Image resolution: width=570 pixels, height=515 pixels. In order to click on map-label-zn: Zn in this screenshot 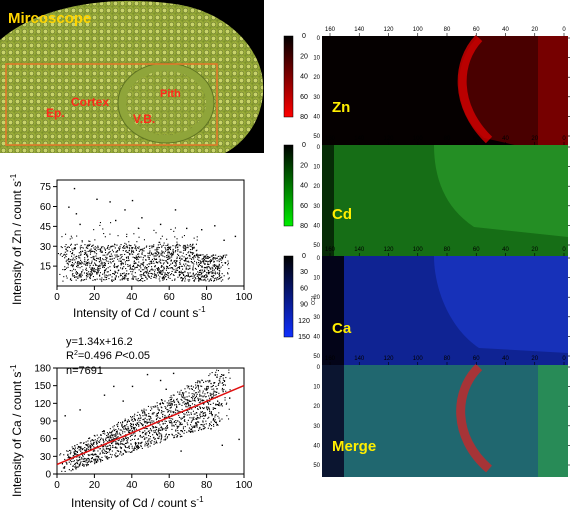, I will do `click(341, 107)`.